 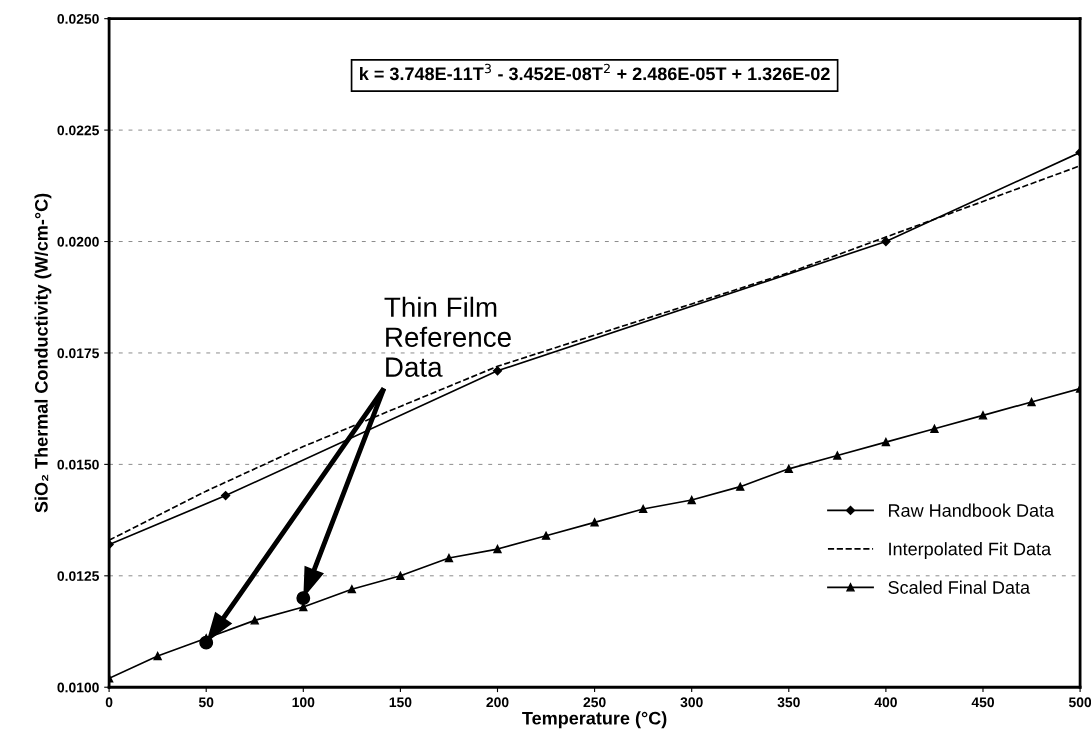 I want to click on y-tick-label: 0.0100, so click(x=78, y=687).